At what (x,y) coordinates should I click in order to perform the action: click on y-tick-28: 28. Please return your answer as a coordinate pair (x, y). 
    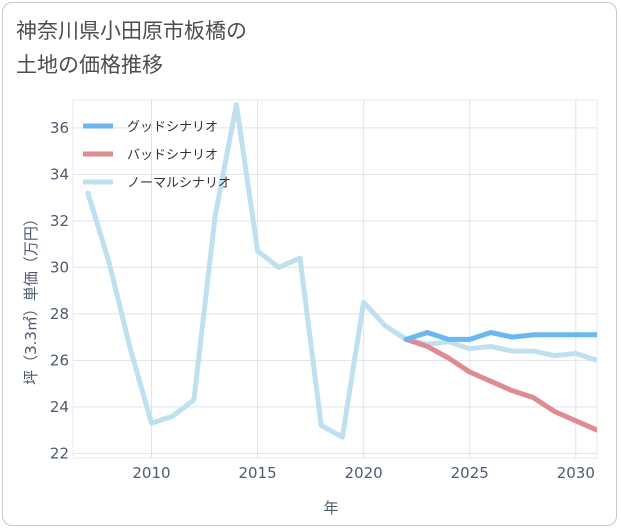
    Looking at the image, I should click on (59, 314).